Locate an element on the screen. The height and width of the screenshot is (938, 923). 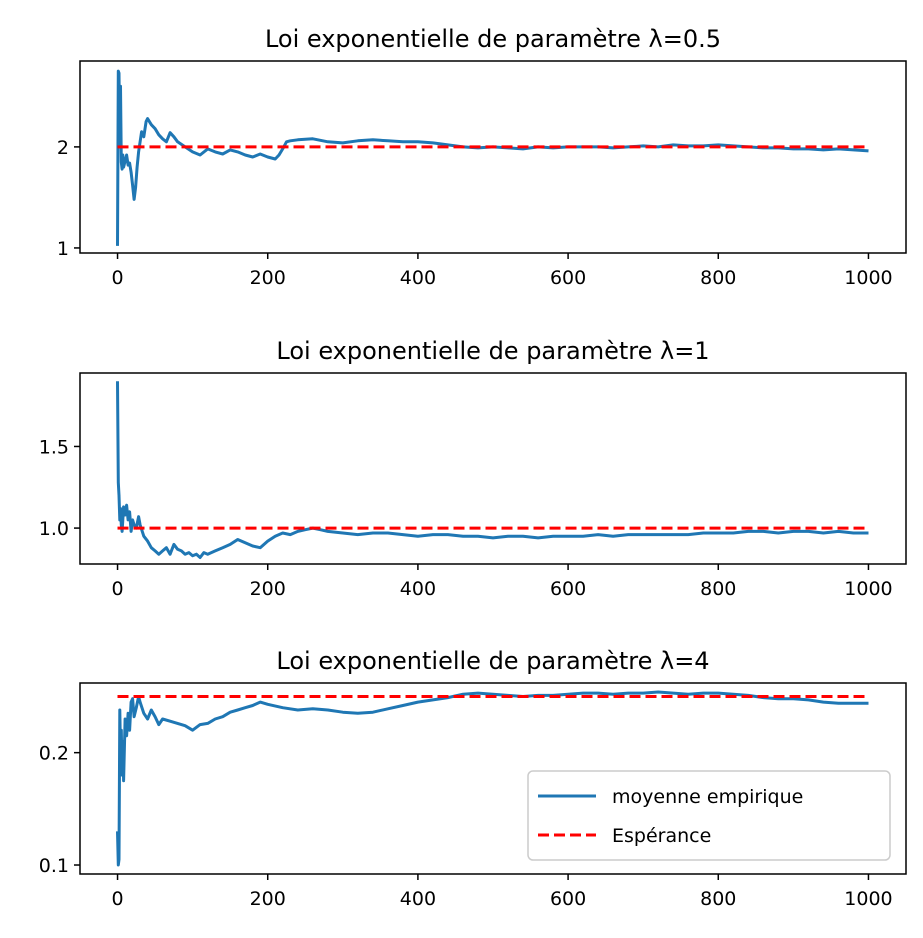
chart-title: Loi exponentielle de paramètre λ=0.5 is located at coordinates (493, 39).